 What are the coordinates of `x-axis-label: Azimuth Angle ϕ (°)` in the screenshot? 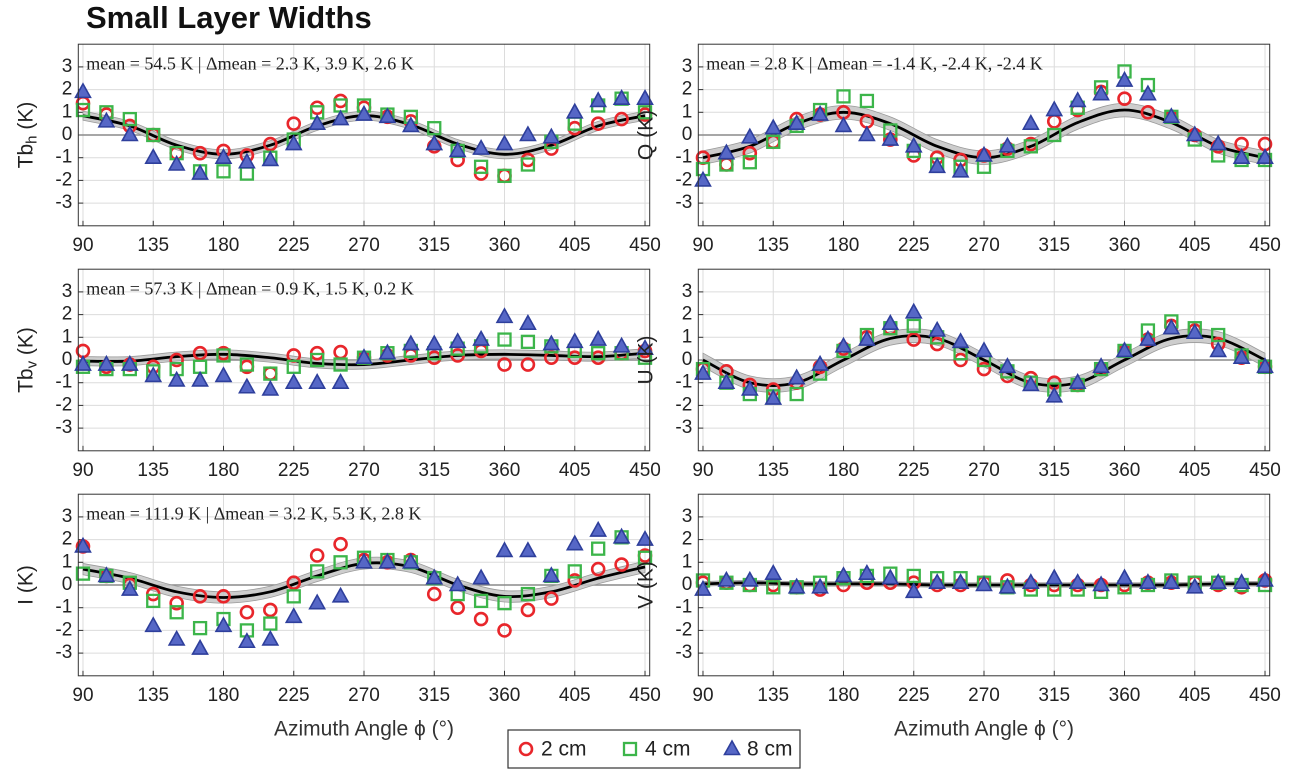 It's located at (984, 728).